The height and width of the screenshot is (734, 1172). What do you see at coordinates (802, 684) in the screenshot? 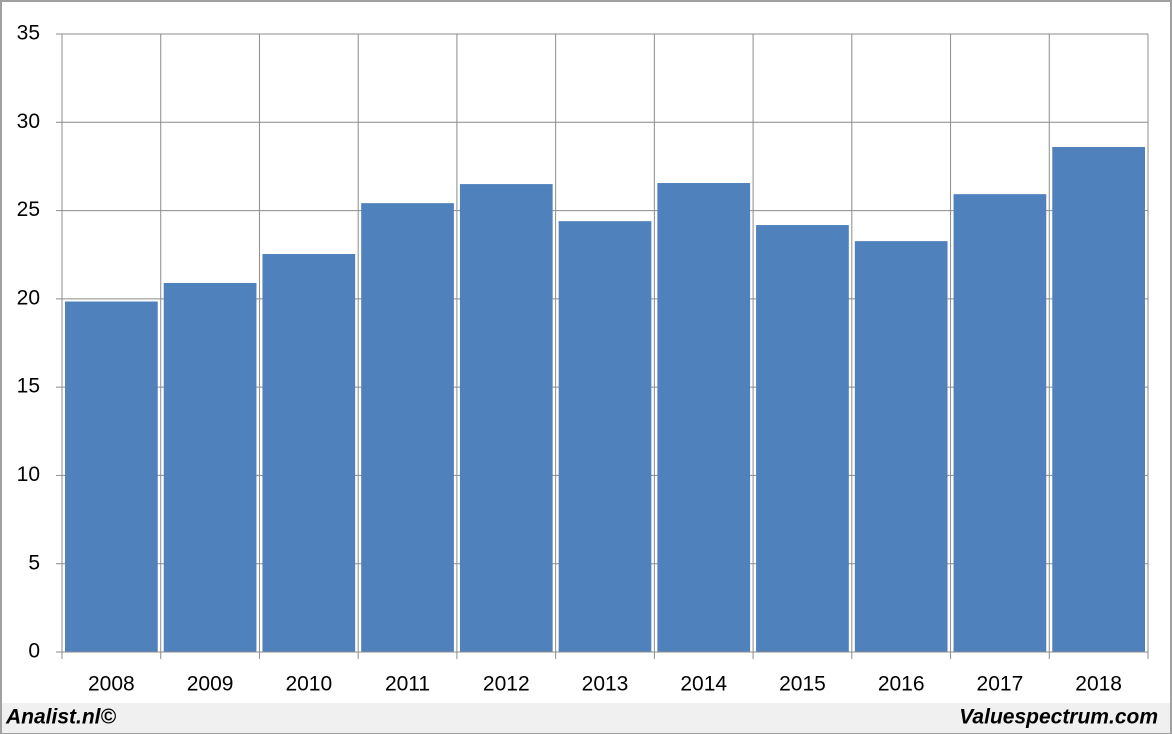
I see `x-tick-label: 2015` at bounding box center [802, 684].